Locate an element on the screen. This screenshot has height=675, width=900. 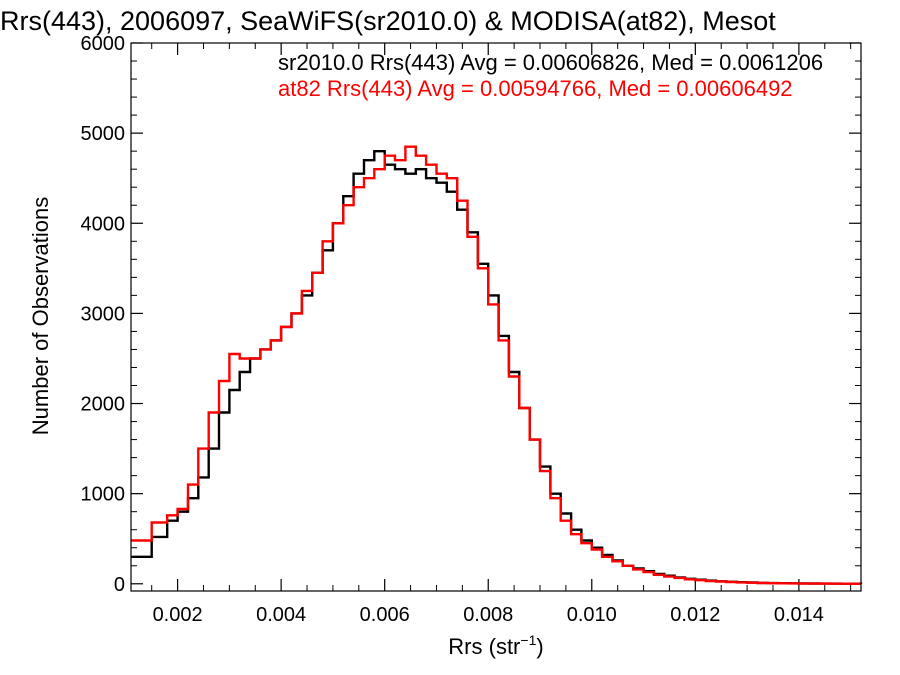
x-axis-label-close: ) is located at coordinates (539, 646).